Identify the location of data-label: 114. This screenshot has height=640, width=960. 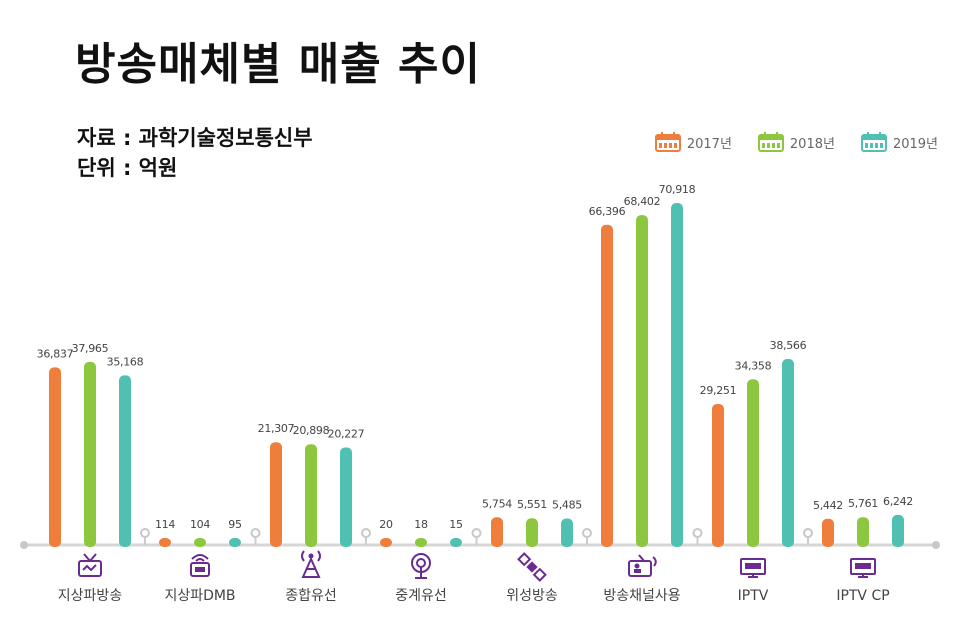
(165, 524).